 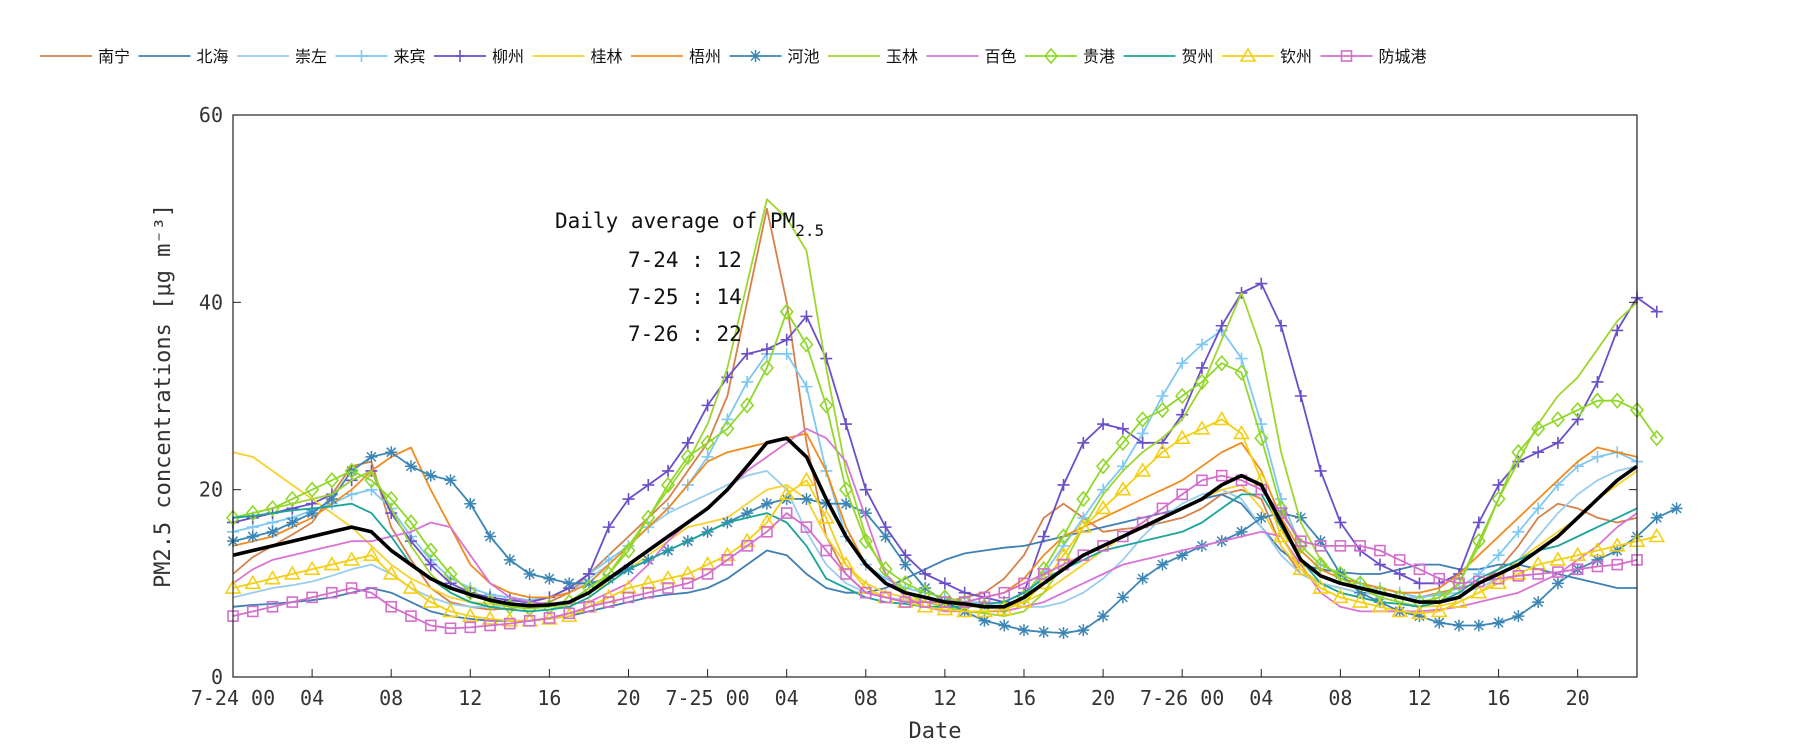 I want to click on x-axis-label: Date, so click(x=935, y=731).